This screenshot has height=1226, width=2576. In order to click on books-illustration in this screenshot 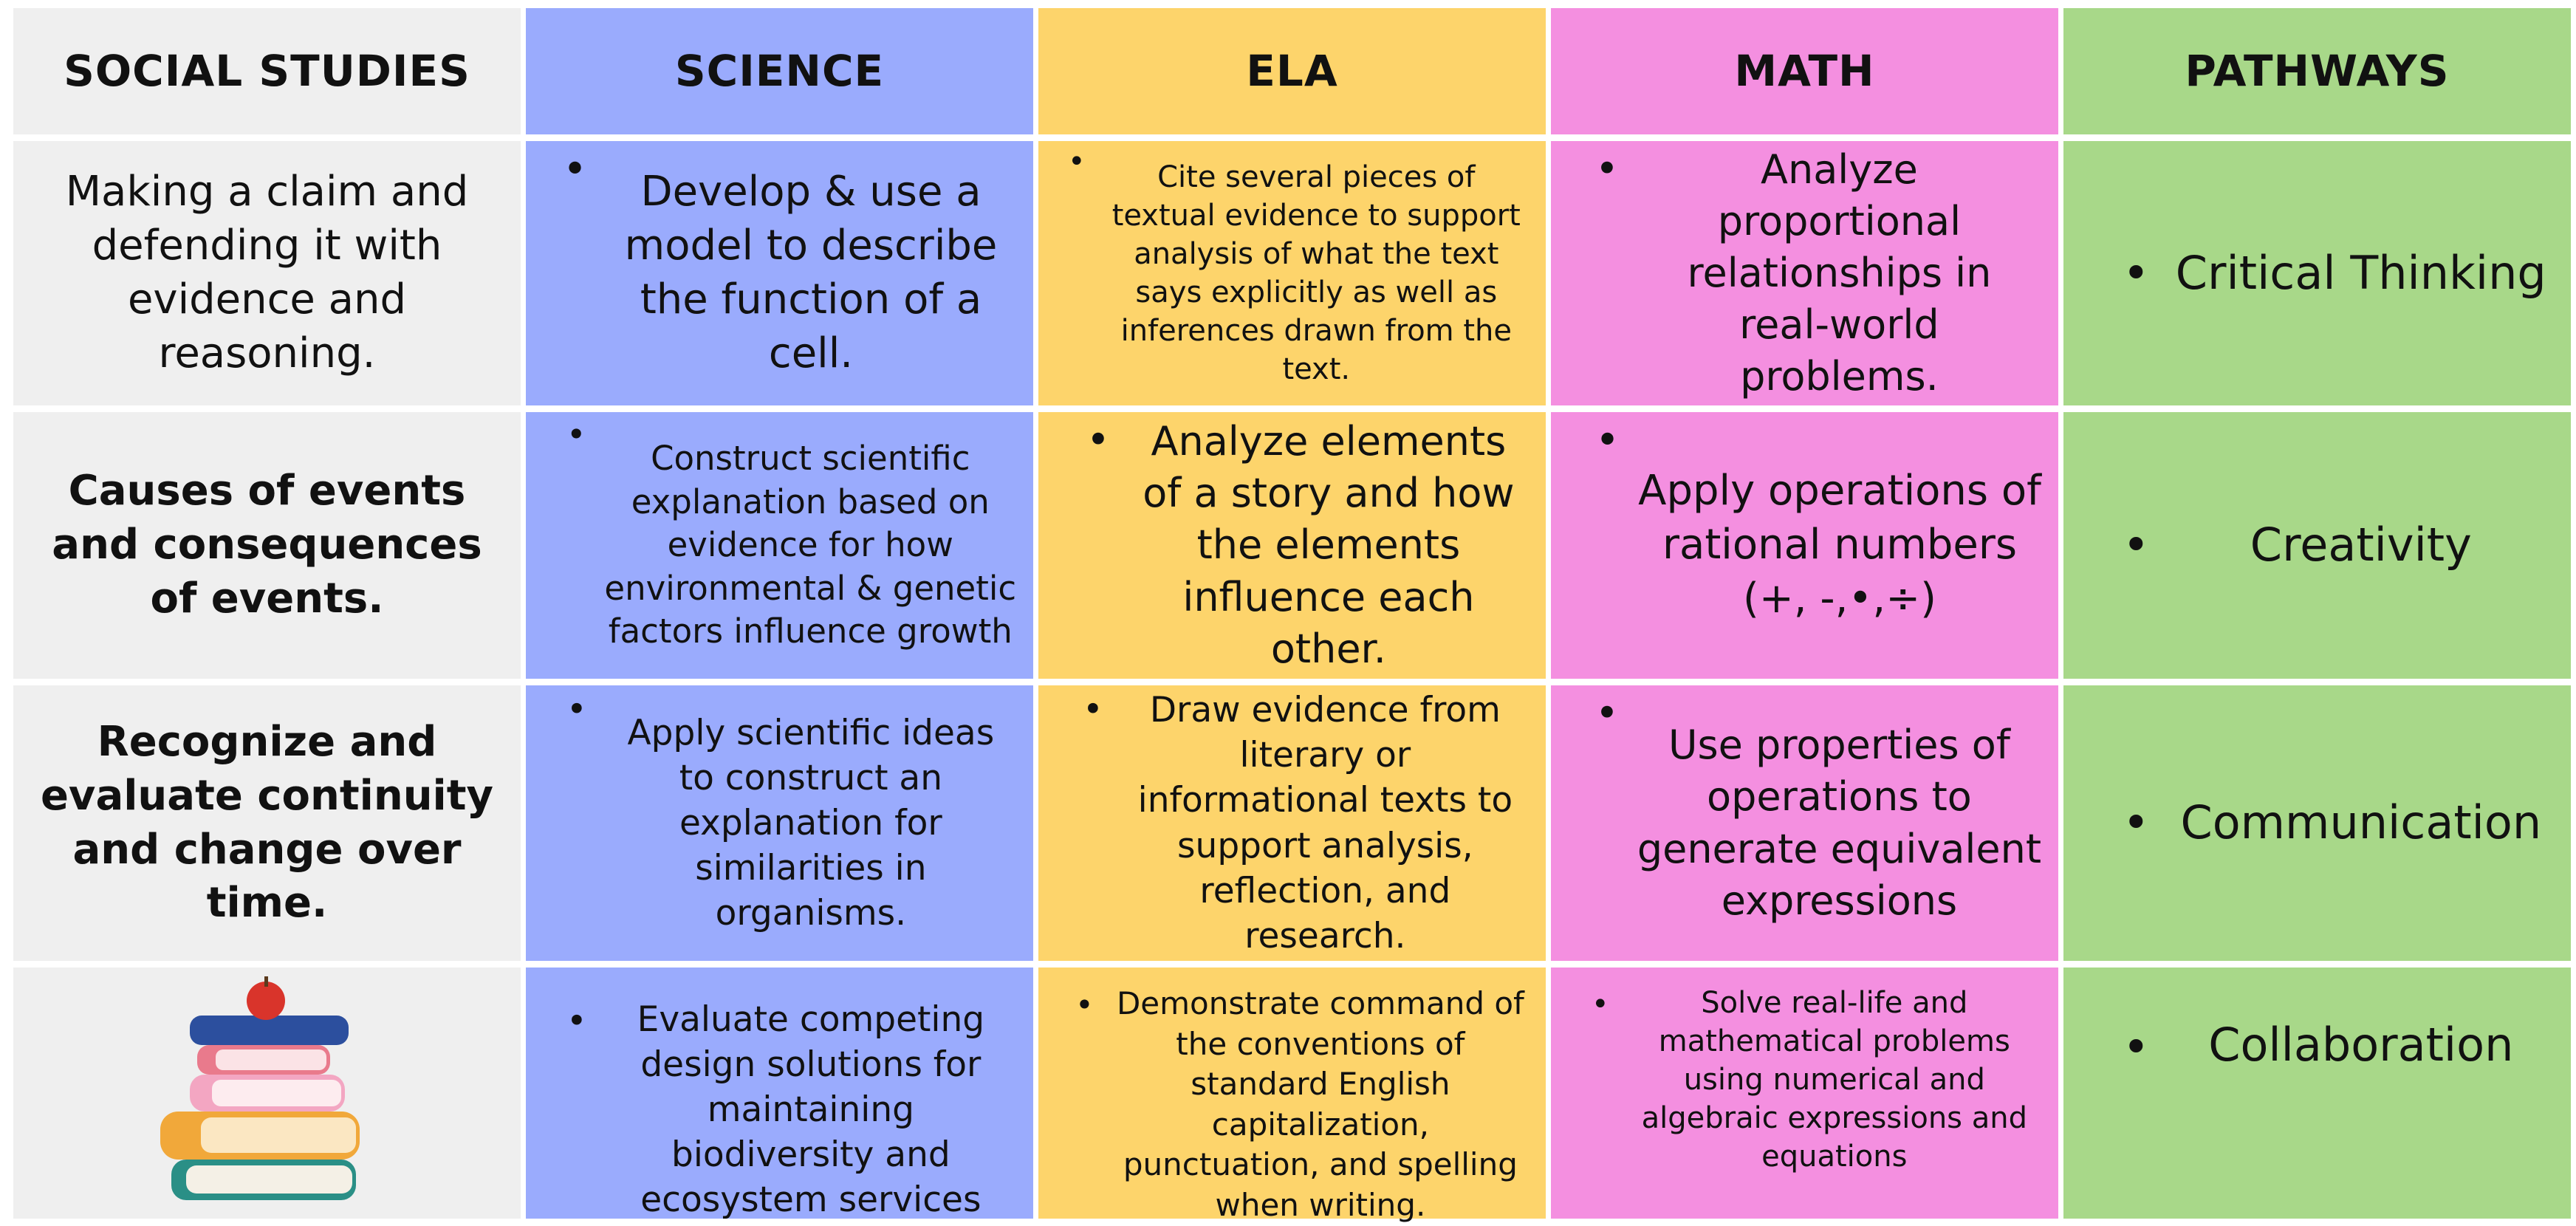, I will do `click(260, 1088)`.